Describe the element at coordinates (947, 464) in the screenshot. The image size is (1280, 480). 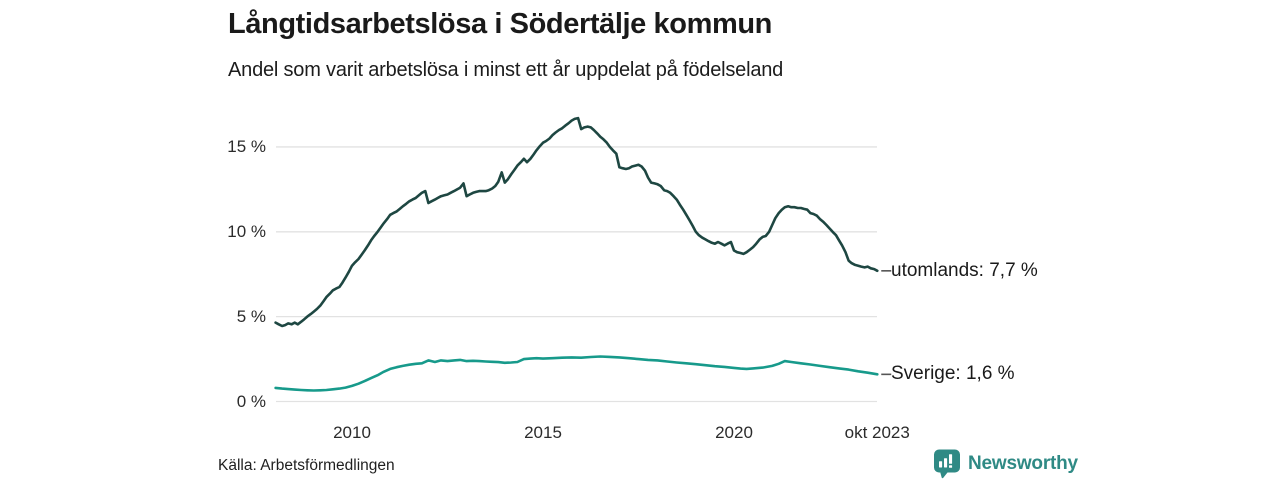
I see `newsworthy-pin-bar-chart-icon` at that location.